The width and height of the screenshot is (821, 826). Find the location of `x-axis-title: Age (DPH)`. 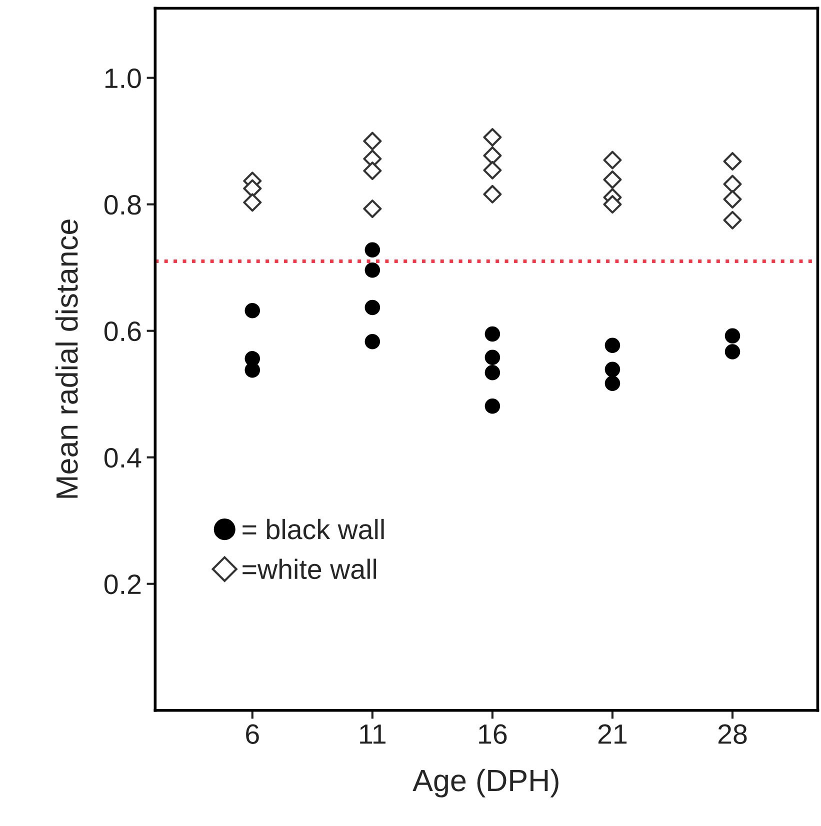

x-axis-title: Age (DPH) is located at coordinates (485, 783).